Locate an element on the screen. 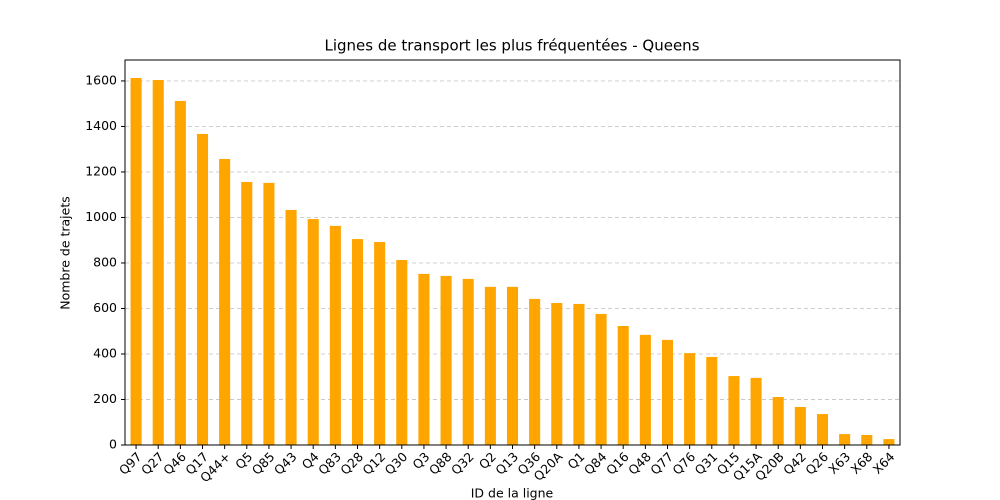 This screenshot has height=500, width=1000. y-tick-label: 200 is located at coordinates (105, 398).